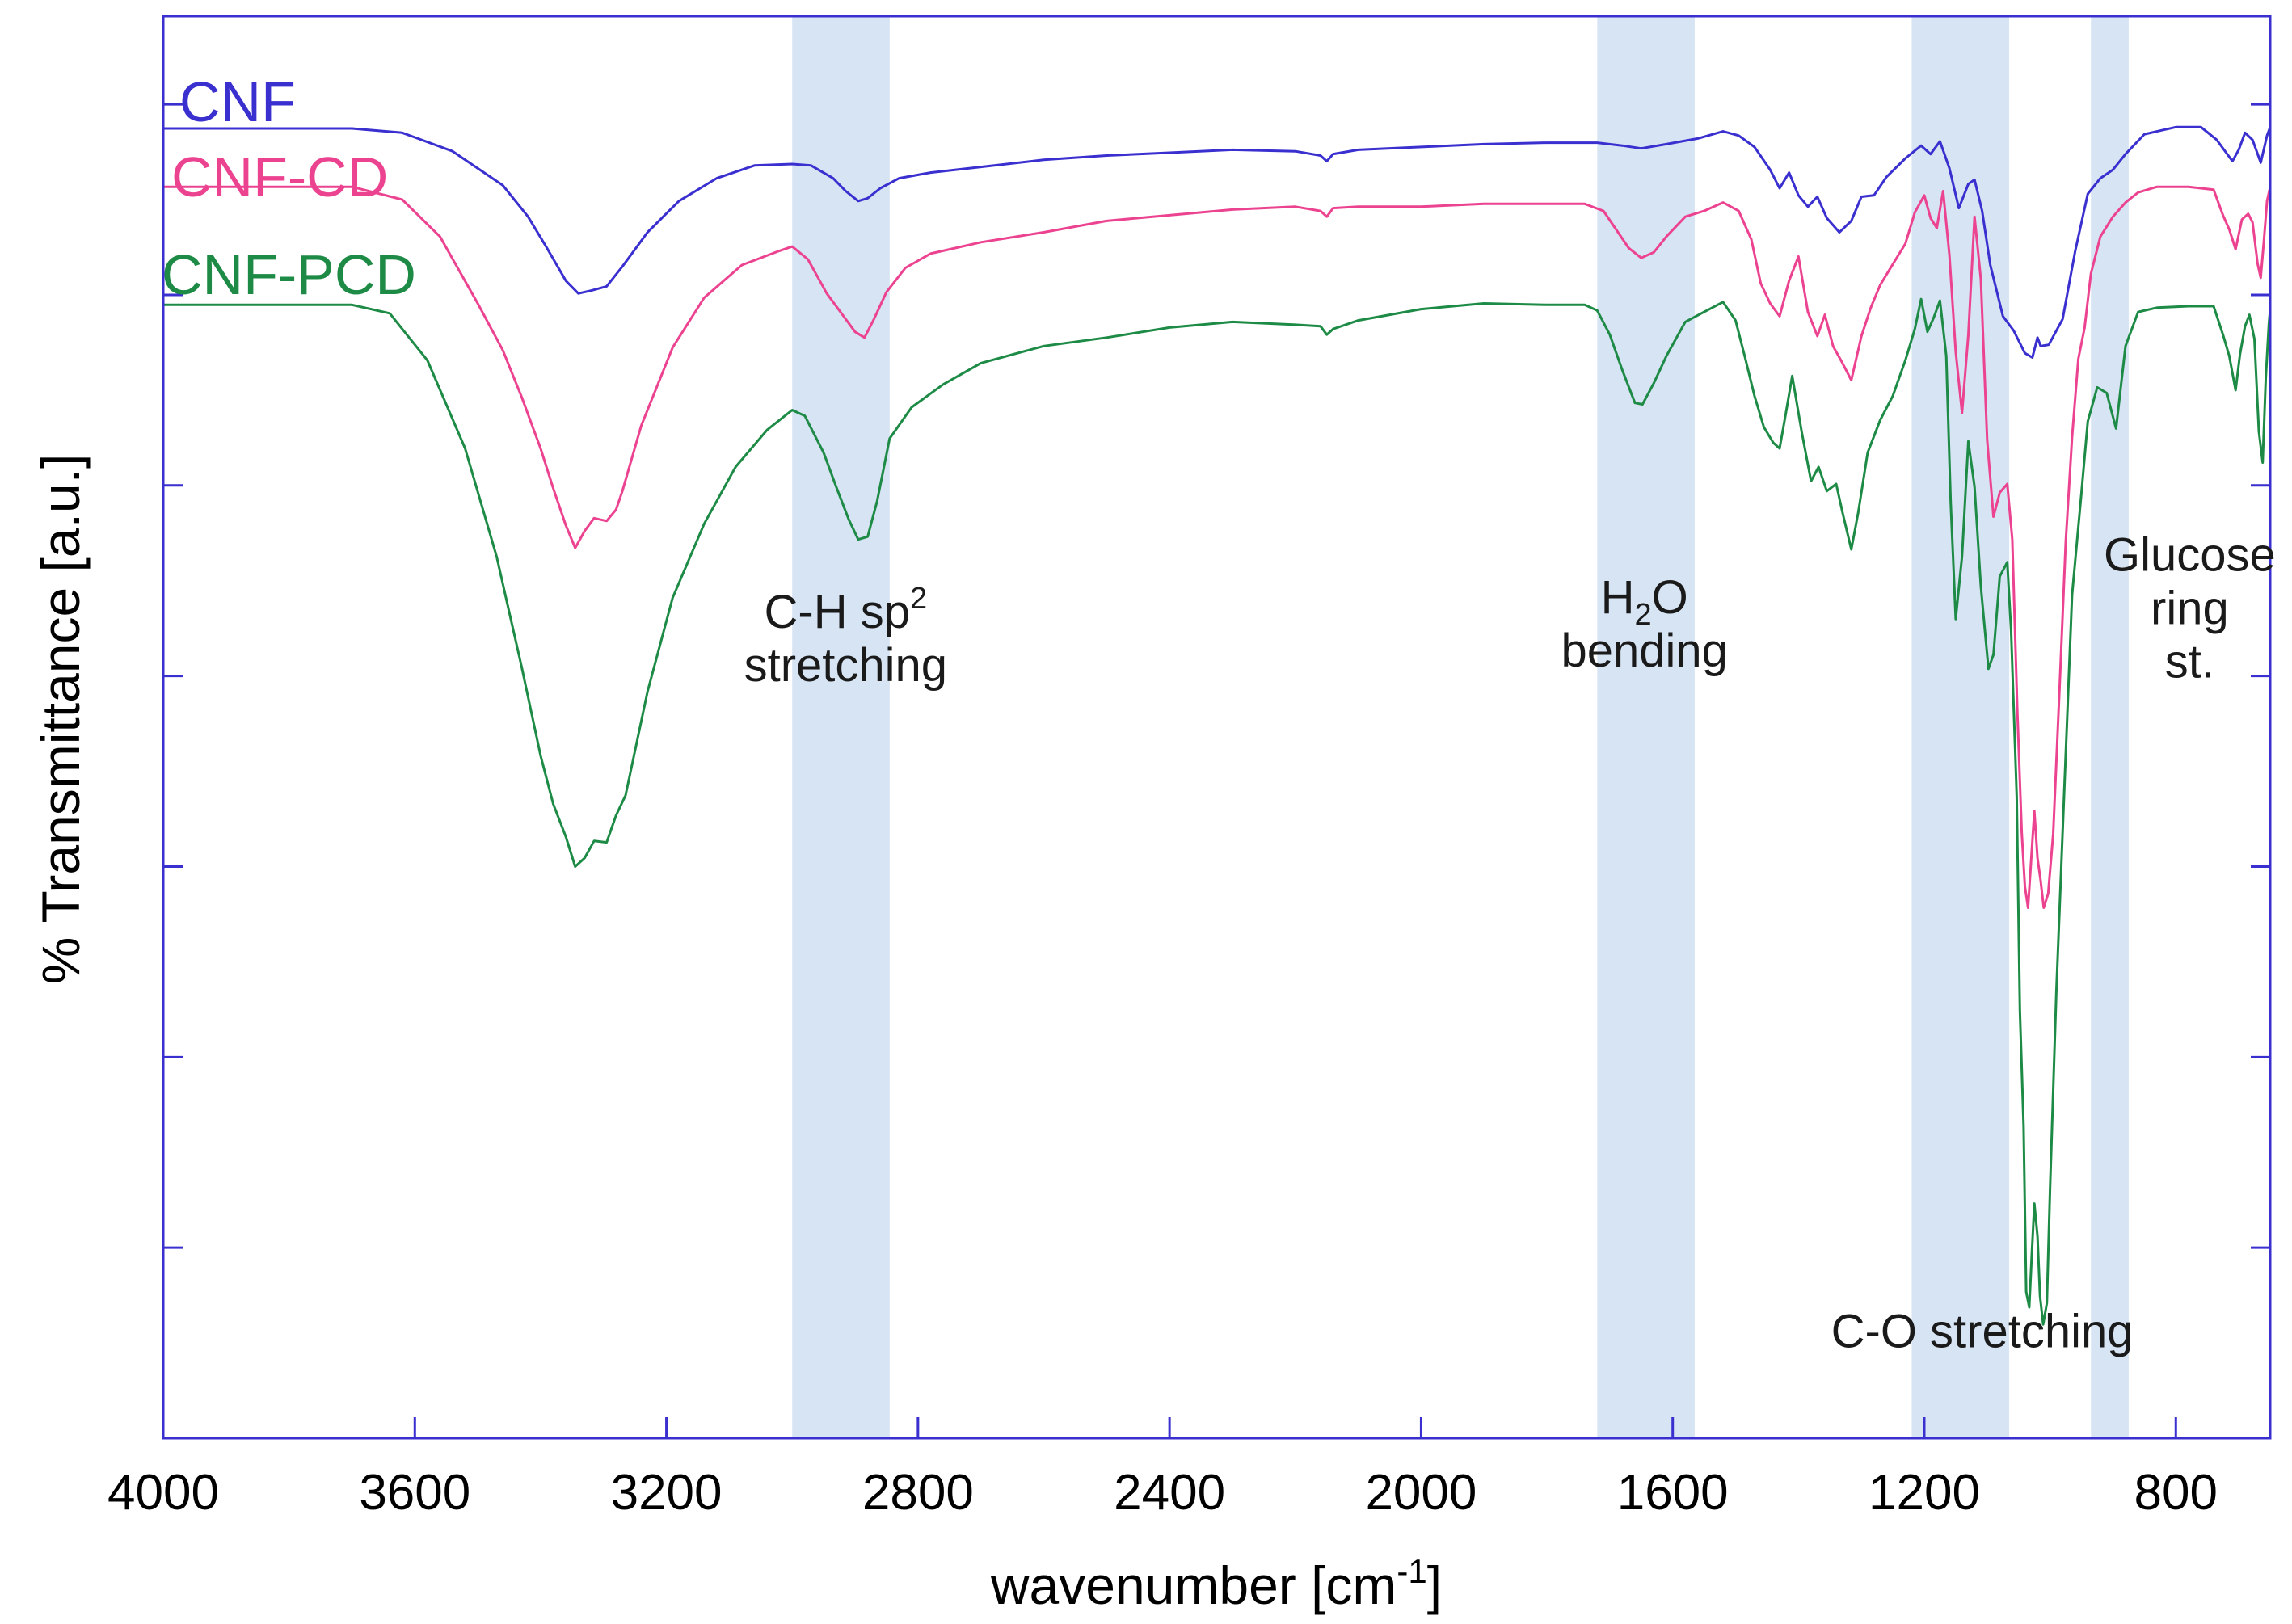 This screenshot has height=1624, width=2292. Describe the element at coordinates (163, 1493) in the screenshot. I see `x-tick-label-0: 4000` at that location.